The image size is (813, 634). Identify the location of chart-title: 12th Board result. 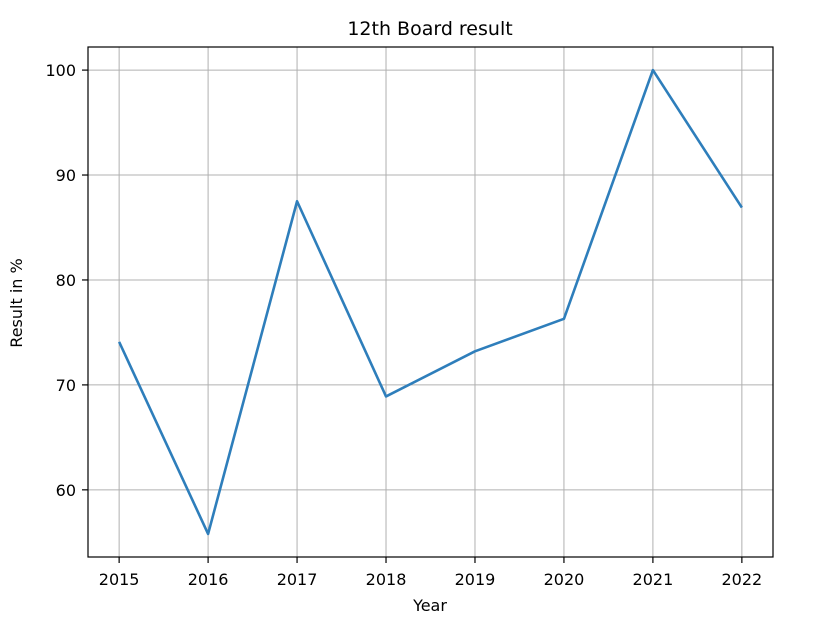
(429, 29).